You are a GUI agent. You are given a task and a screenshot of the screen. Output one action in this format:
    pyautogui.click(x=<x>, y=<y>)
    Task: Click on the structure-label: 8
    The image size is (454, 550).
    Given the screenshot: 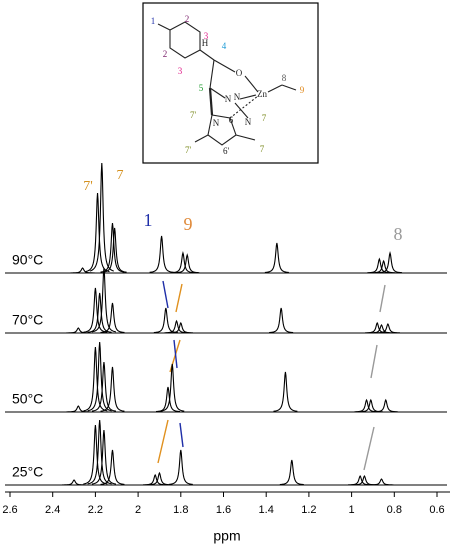 What is the action you would take?
    pyautogui.click(x=284, y=78)
    